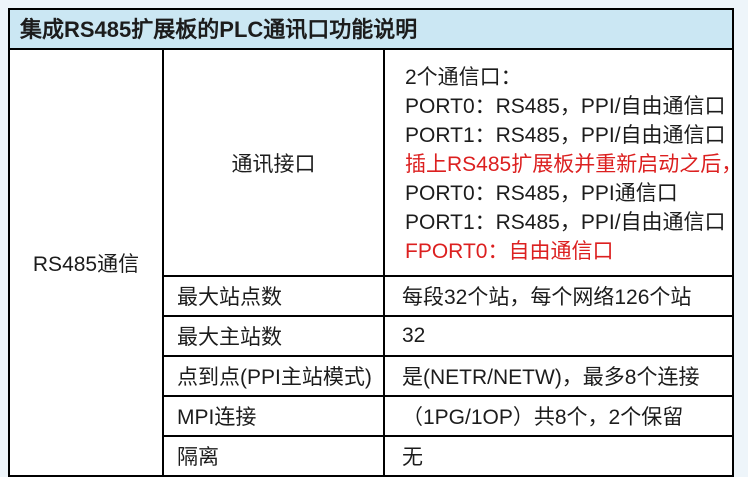 Image resolution: width=748 pixels, height=477 pixels. I want to click on comm-line: PORT0：RS485，PPI/自由通信口, so click(565, 106).